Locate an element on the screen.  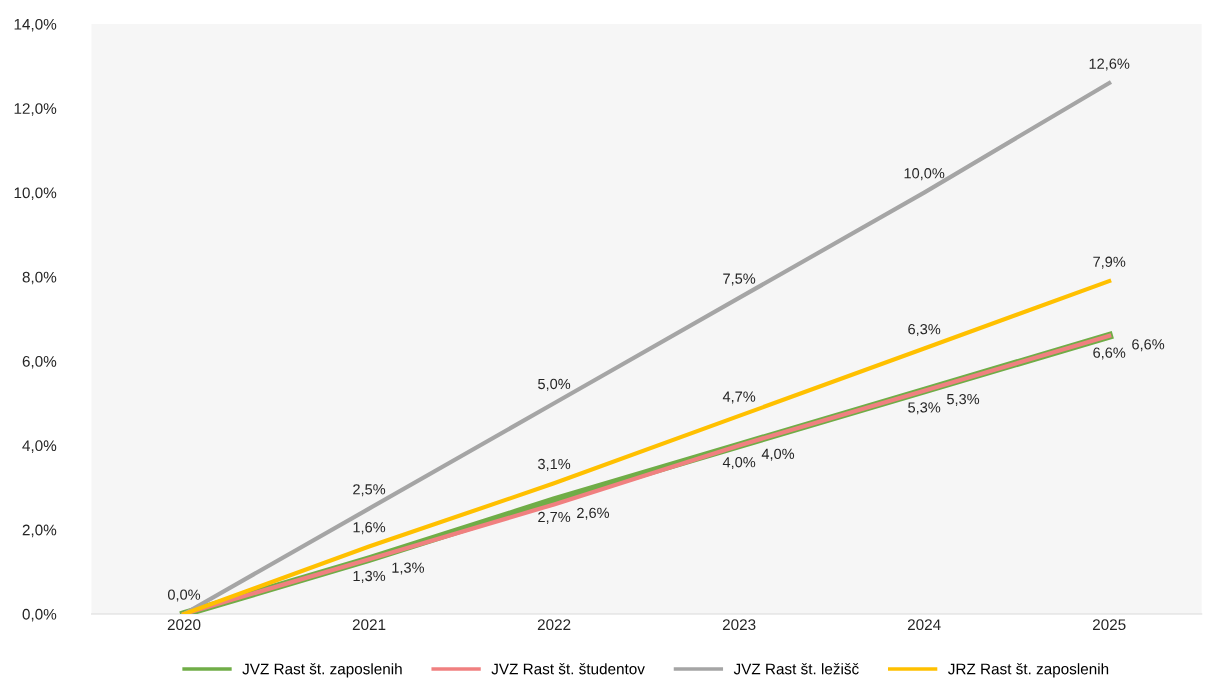
y-tick-label: 4,0% is located at coordinates (39, 446).